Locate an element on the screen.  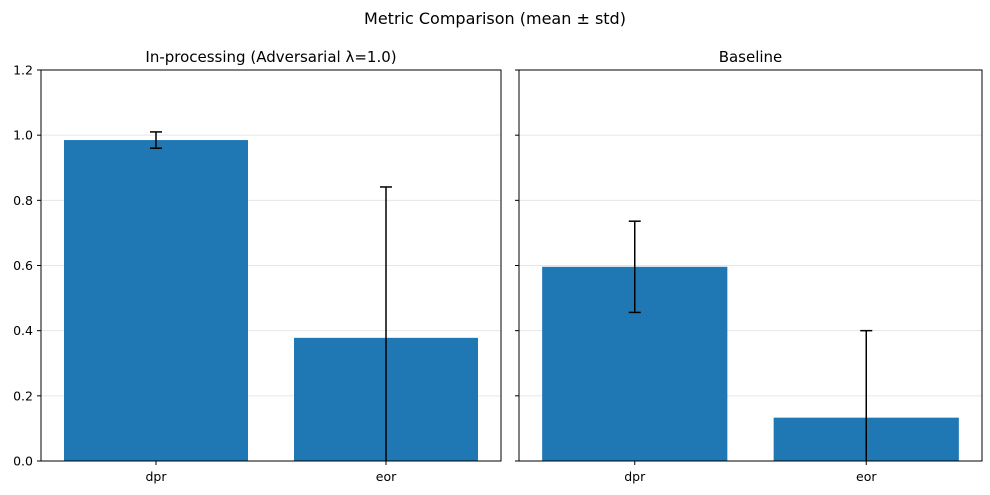
bar-dpr-in-processing is located at coordinates (156, 300).